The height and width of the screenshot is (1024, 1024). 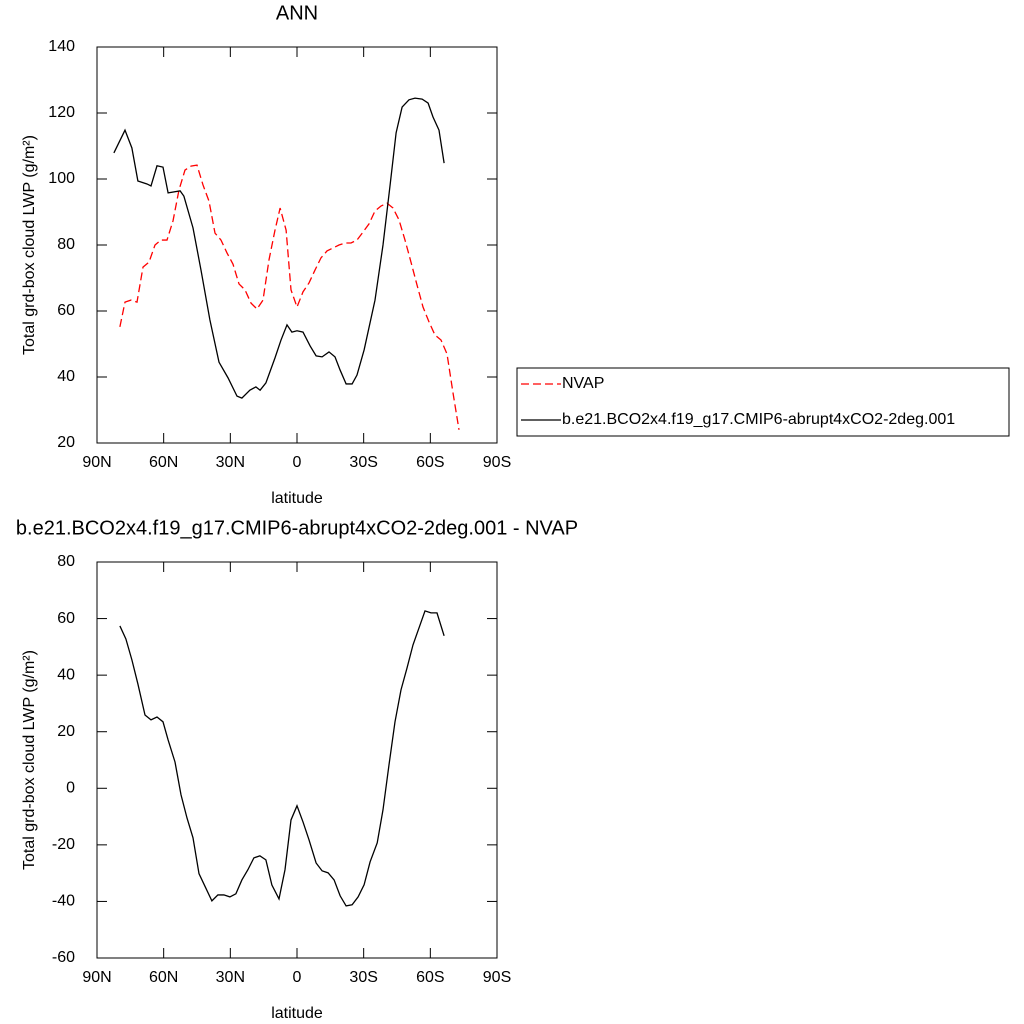 I want to click on y-tick-label: -20, so click(x=63, y=844).